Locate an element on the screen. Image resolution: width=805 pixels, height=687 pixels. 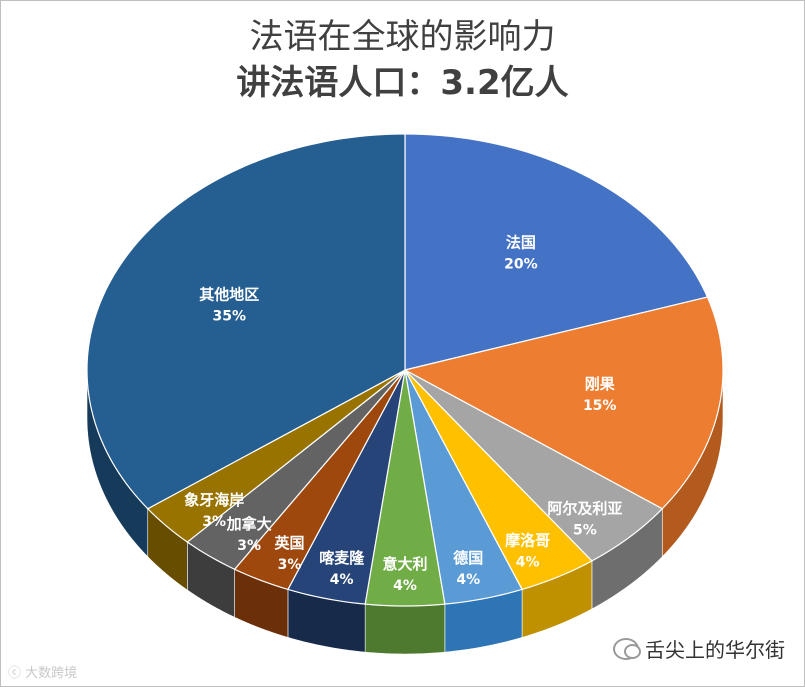
slice-value-7: 3% is located at coordinates (290, 565).